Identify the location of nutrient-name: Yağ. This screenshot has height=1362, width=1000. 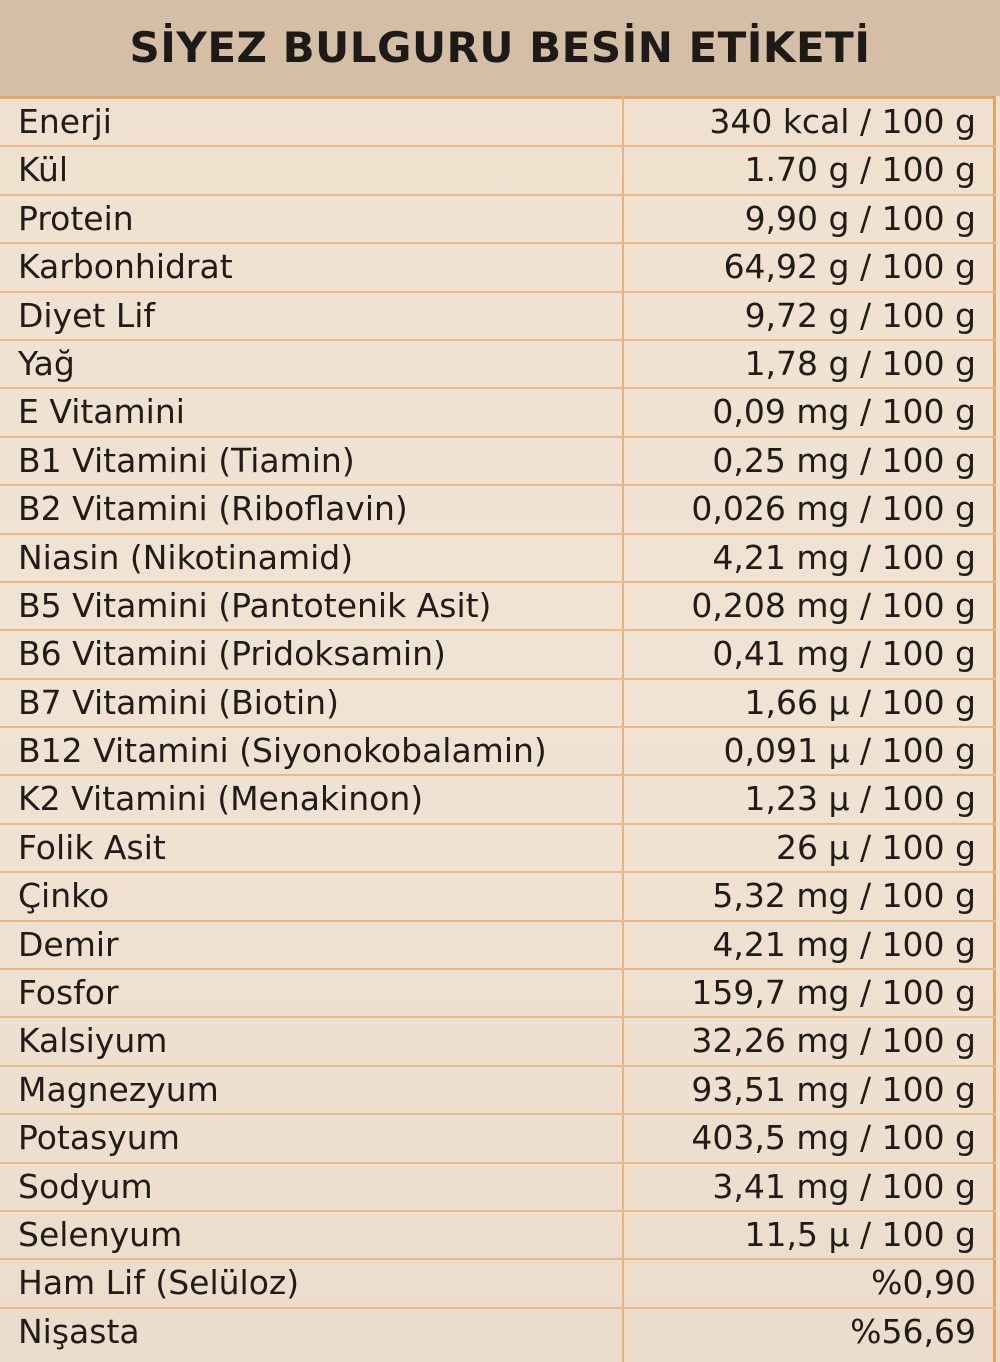
(46, 363).